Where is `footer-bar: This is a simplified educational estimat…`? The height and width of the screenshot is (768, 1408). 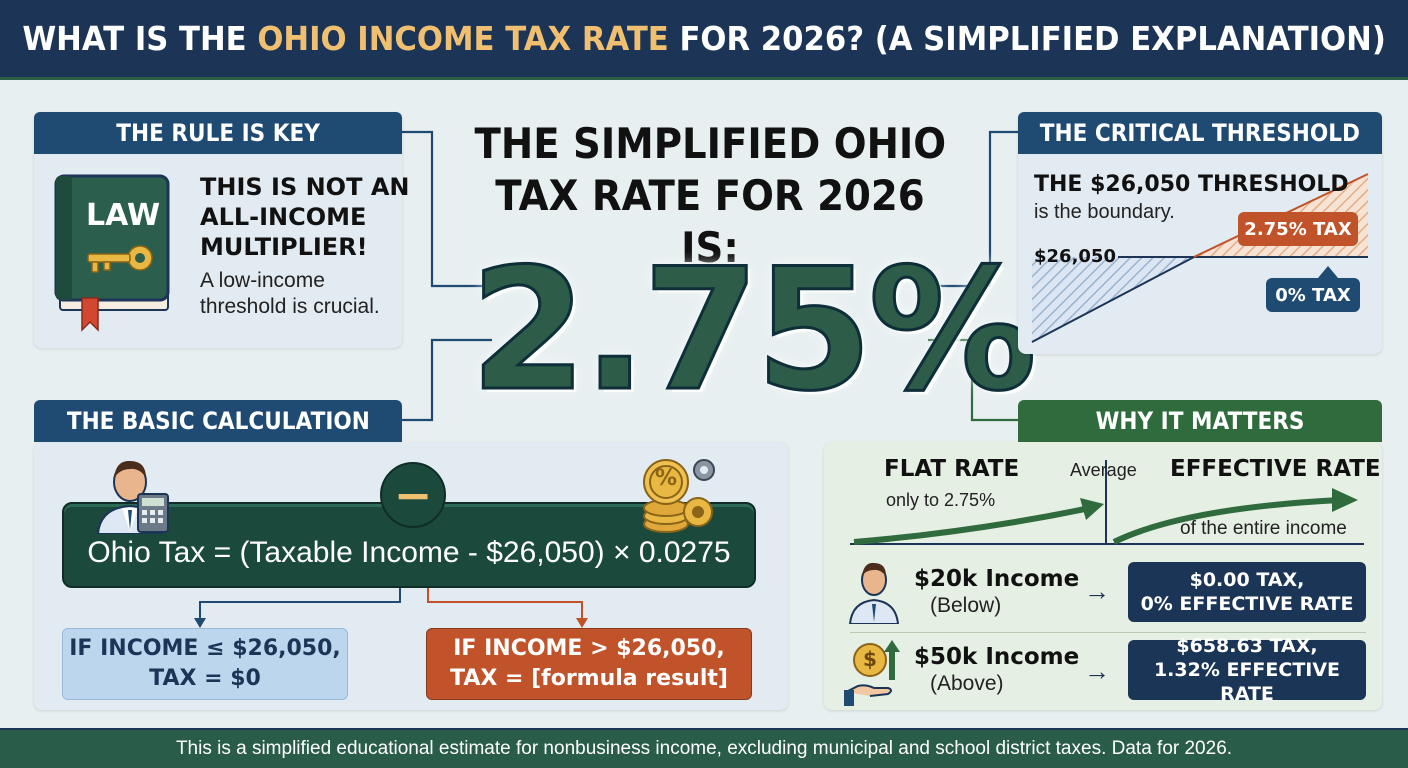
footer-bar: This is a simplified educational estimat… is located at coordinates (704, 748).